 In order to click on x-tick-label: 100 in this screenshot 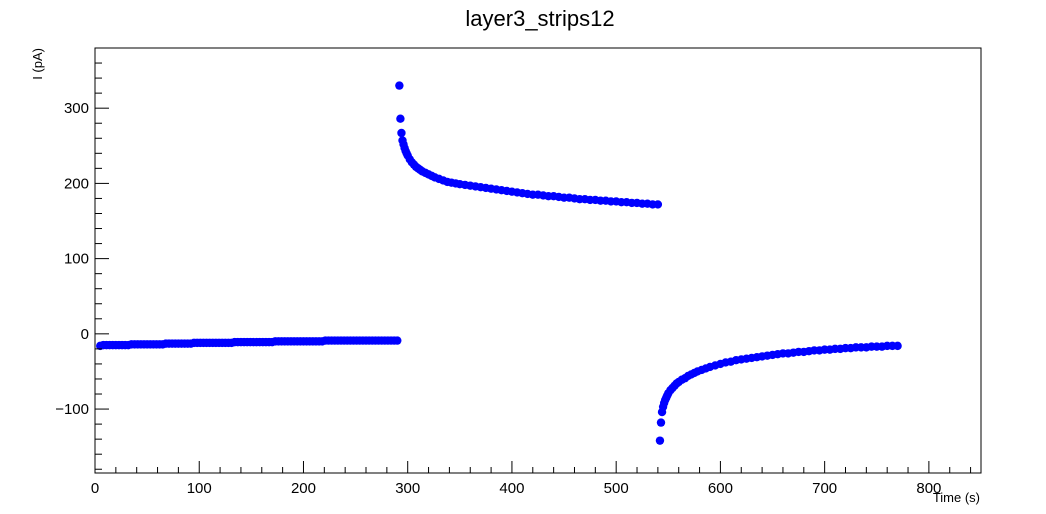, I will do `click(199, 488)`.